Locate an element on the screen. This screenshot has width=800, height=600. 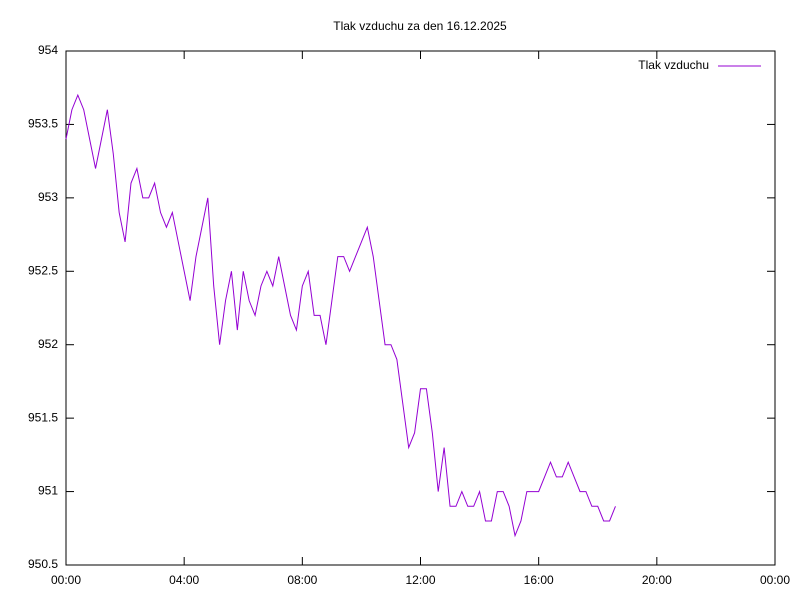
chart-title: Tlak vzduchu za den 16.12.2025 is located at coordinates (420, 26).